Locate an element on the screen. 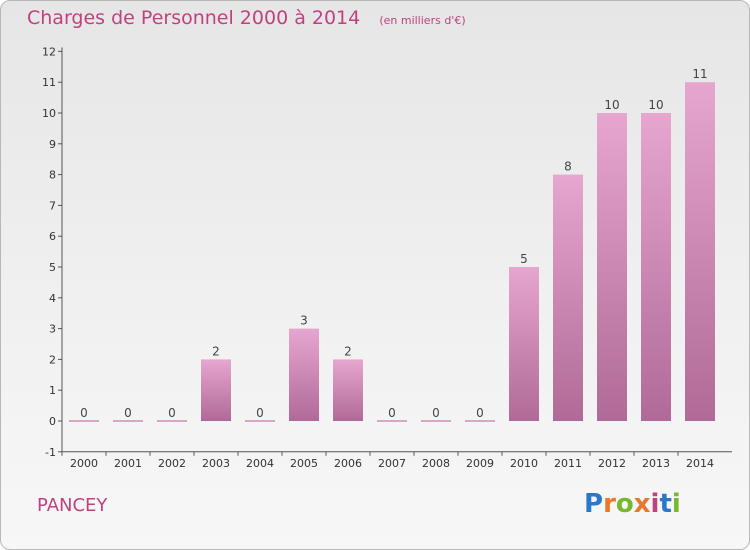 This screenshot has width=750, height=550. y-tick-label: 7 is located at coordinates (52, 205).